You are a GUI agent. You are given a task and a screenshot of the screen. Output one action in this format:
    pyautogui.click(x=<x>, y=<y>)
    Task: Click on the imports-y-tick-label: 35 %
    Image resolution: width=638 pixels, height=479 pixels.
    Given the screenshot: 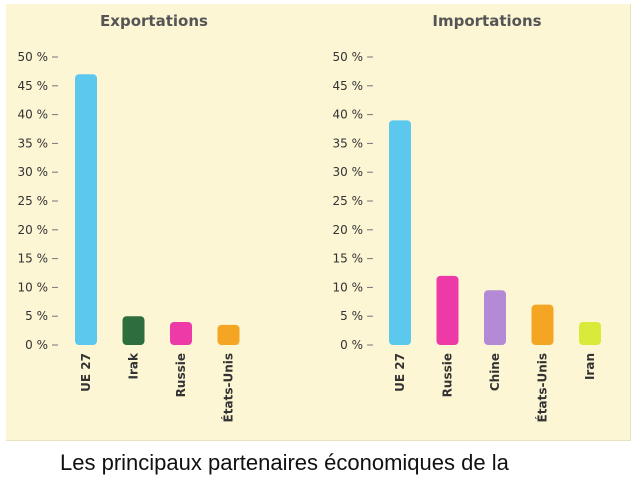 What is the action you would take?
    pyautogui.click(x=348, y=143)
    